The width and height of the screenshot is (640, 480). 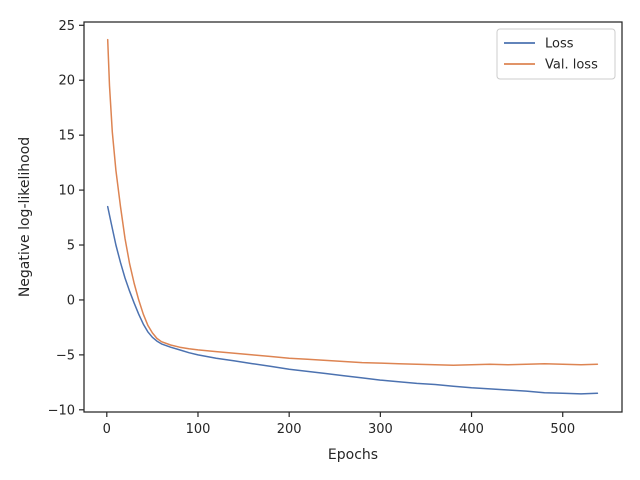 What do you see at coordinates (66, 136) in the screenshot?
I see `y-tick-label: 15` at bounding box center [66, 136].